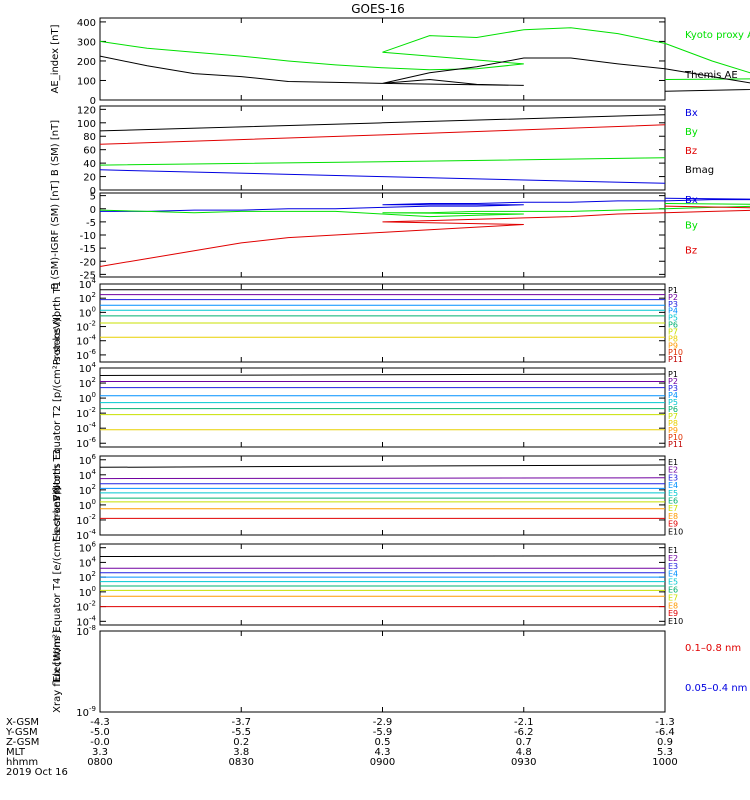 The width and height of the screenshot is (750, 800). Describe the element at coordinates (673, 590) in the screenshot. I see `legend-entry: E6` at that location.